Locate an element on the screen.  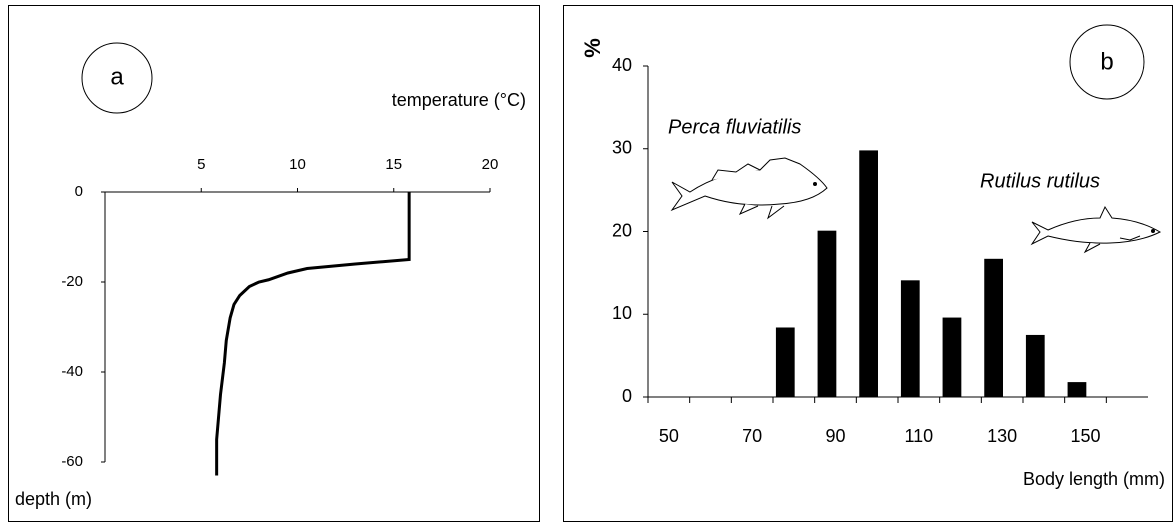
y-axis-label: % is located at coordinates (592, 48).